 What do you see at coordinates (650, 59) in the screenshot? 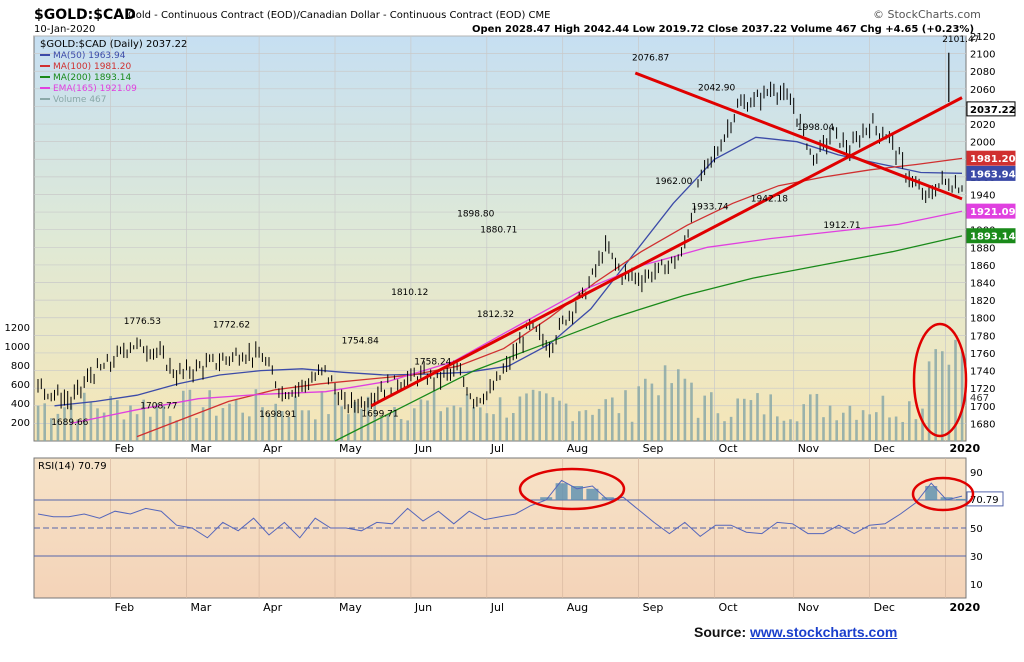
I see `price-annotation: 2076.87` at bounding box center [650, 59].